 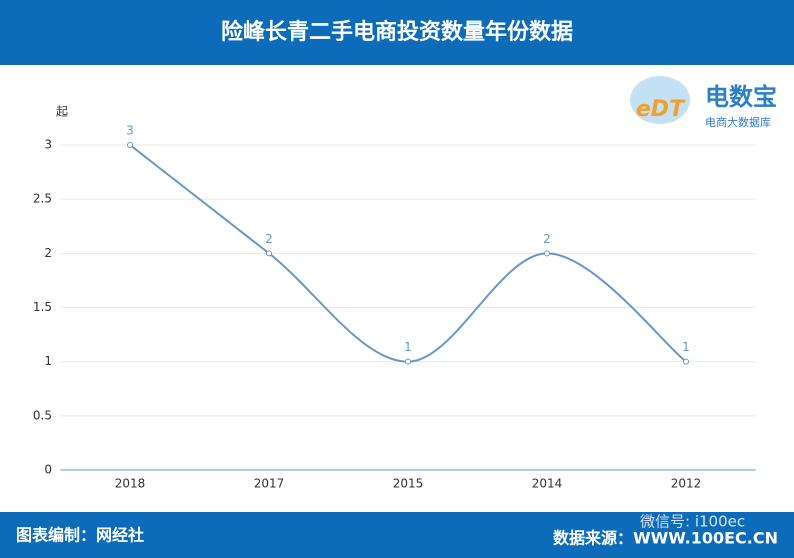 I want to click on logo-name: 电数宝, so click(x=741, y=97).